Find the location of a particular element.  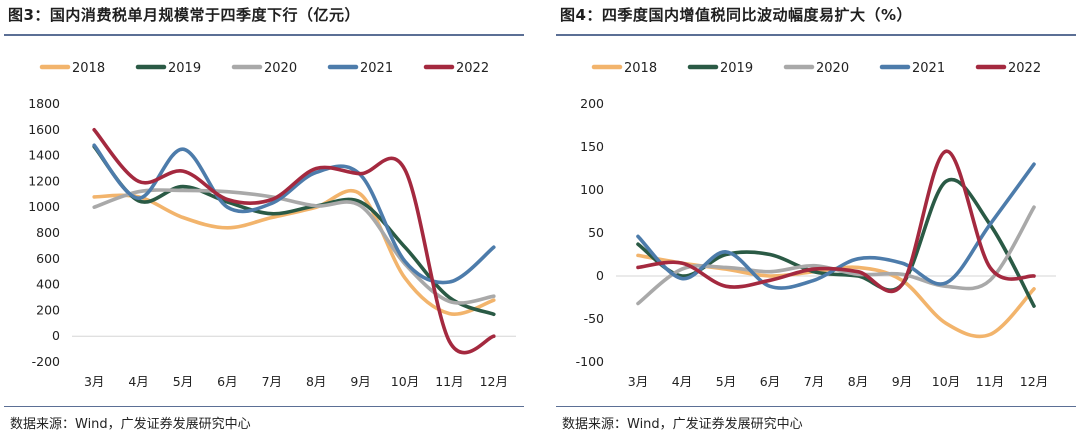

y-tick-label: 800 is located at coordinates (48, 232).